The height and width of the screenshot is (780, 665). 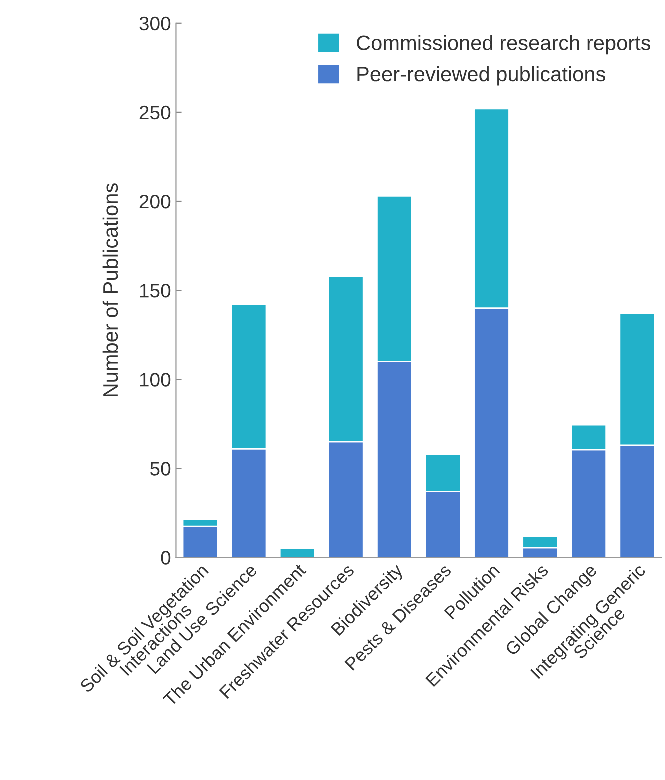 What do you see at coordinates (297, 553) in the screenshot?
I see `bar` at bounding box center [297, 553].